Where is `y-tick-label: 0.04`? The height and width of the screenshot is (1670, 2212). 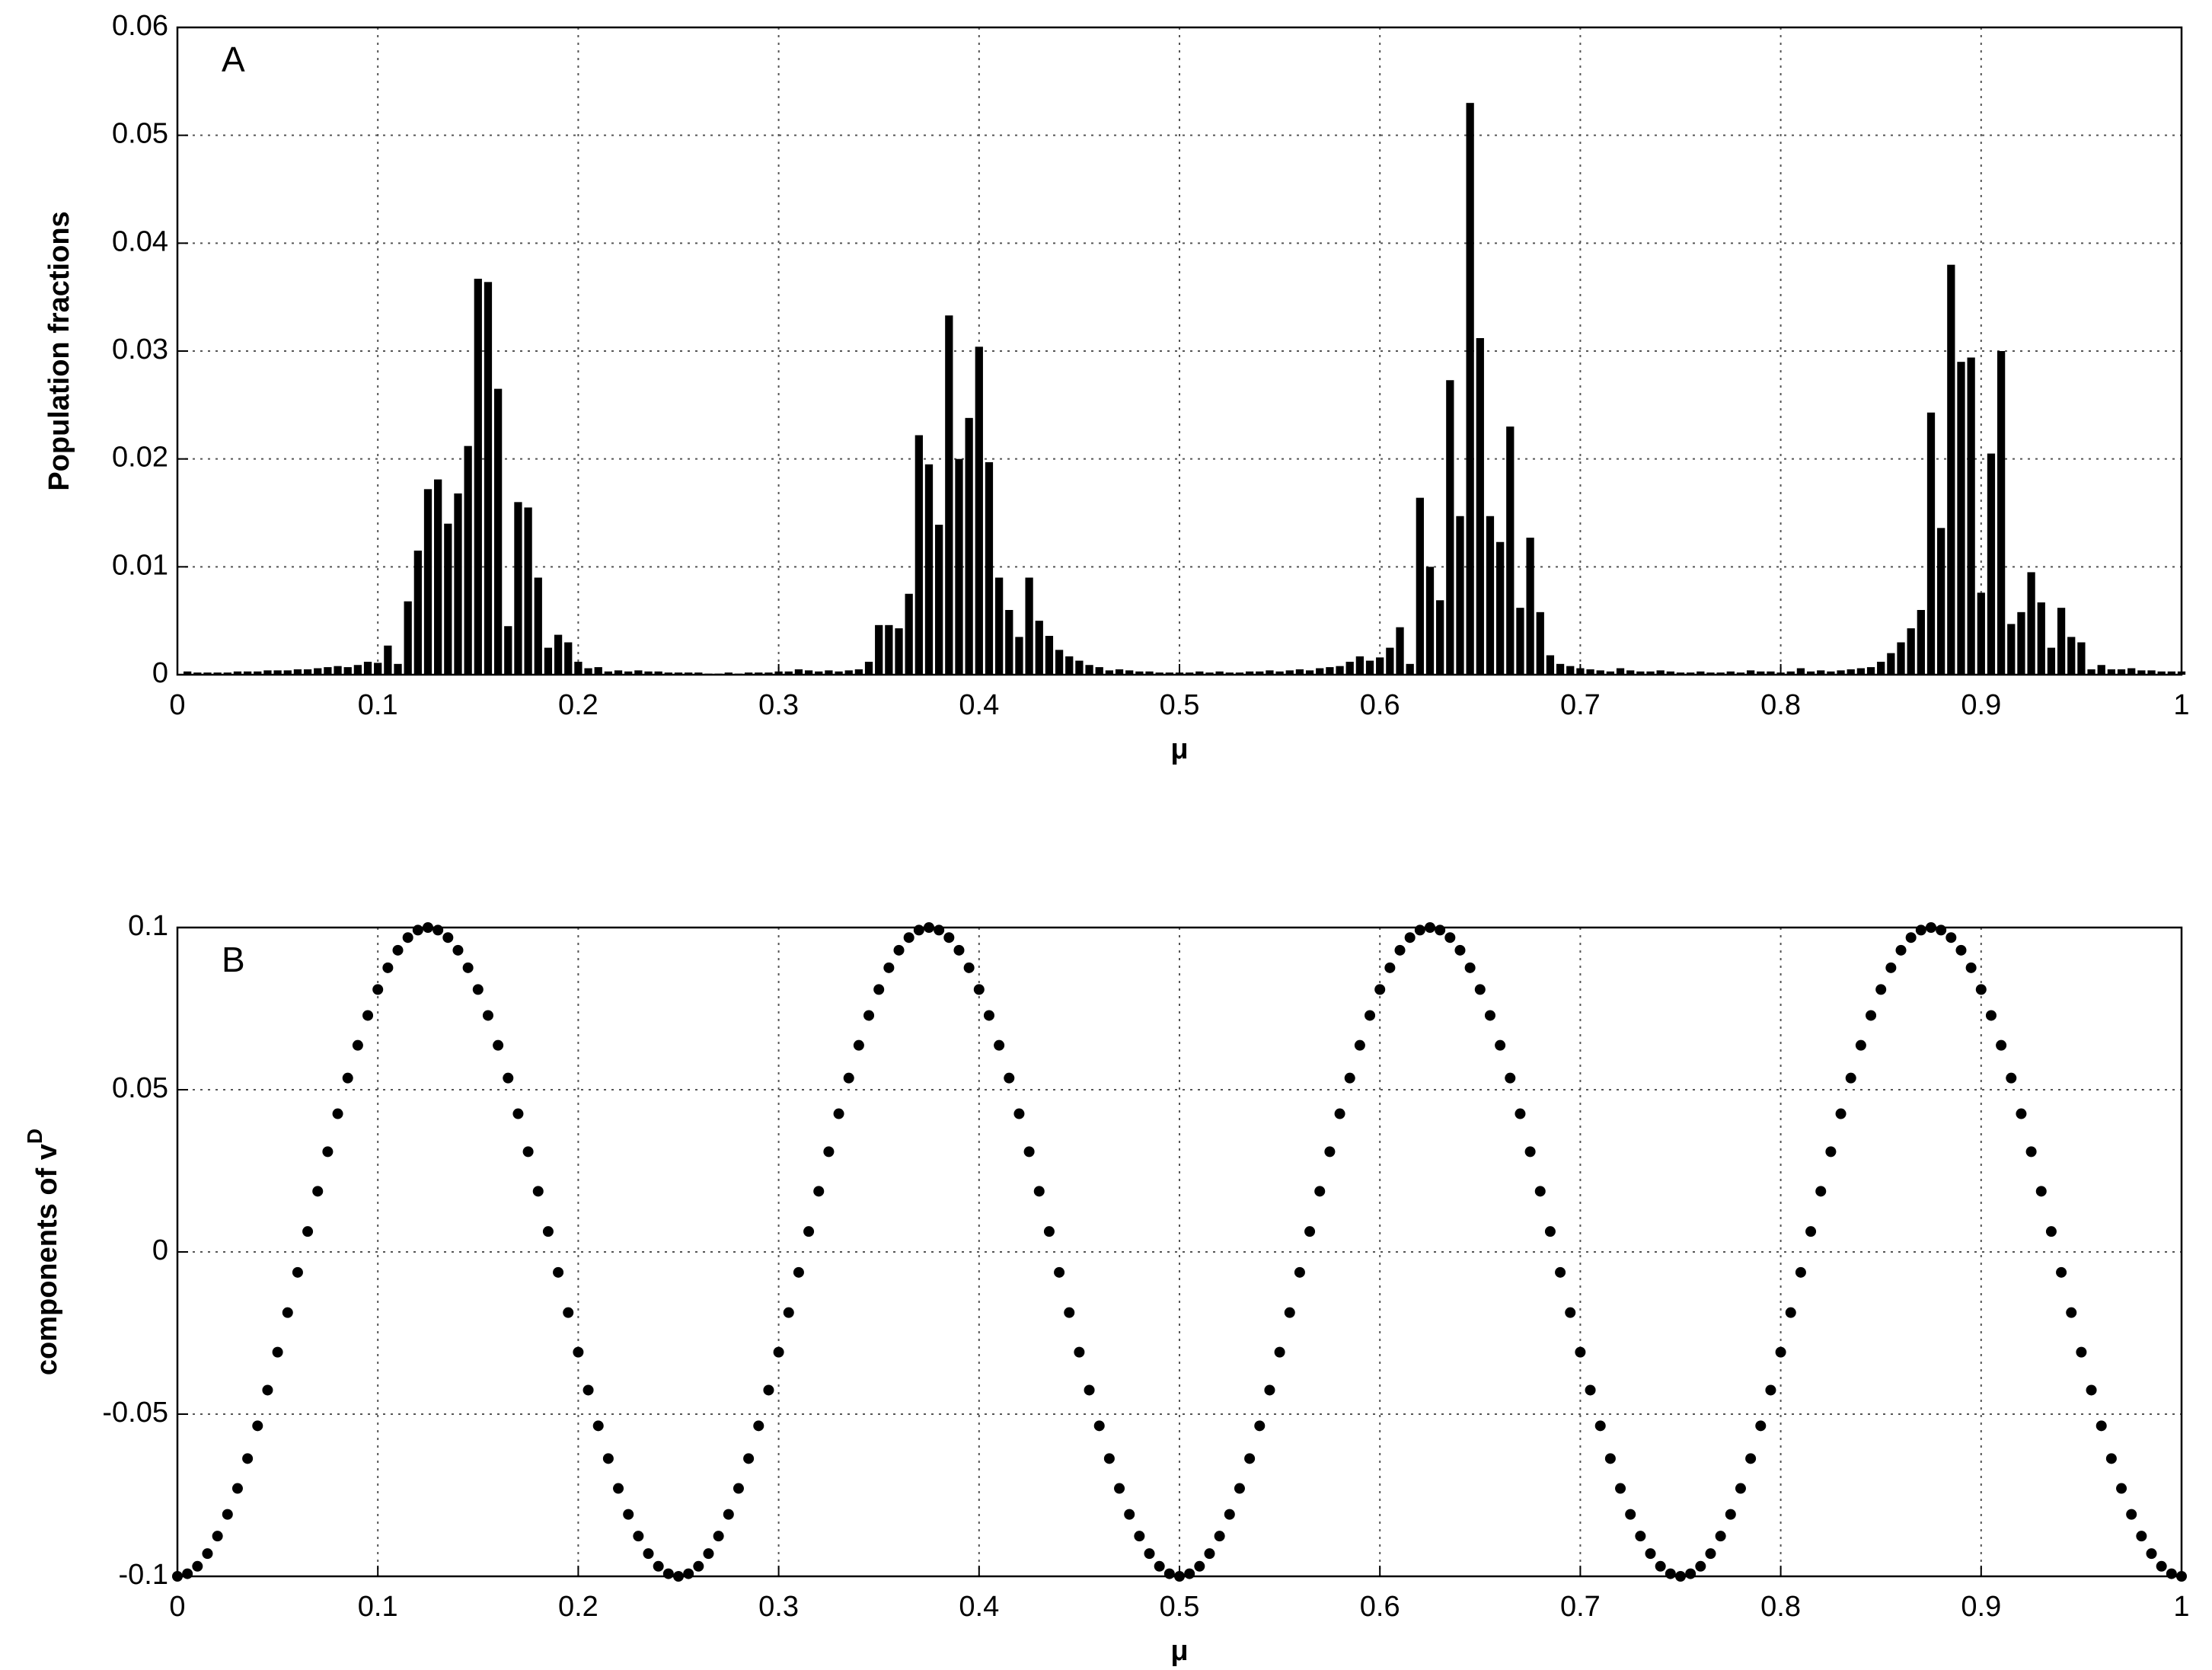
y-tick-label: 0.04 is located at coordinates (140, 241).